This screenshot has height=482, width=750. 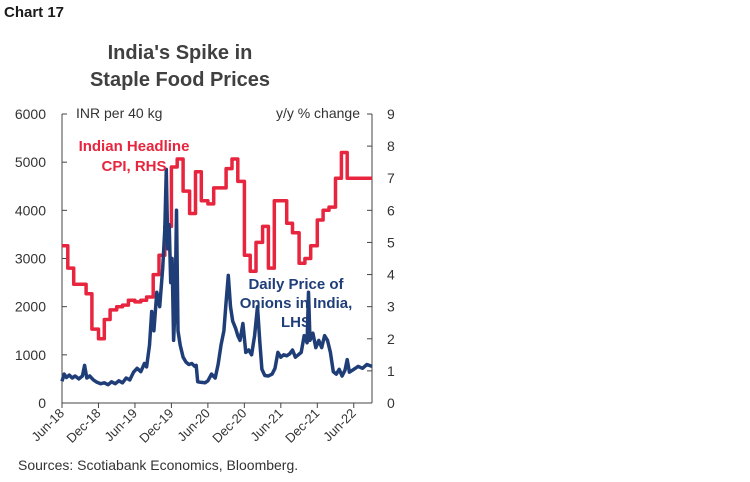 I want to click on x-axis-tick-label: Jun-22, so click(x=339, y=425).